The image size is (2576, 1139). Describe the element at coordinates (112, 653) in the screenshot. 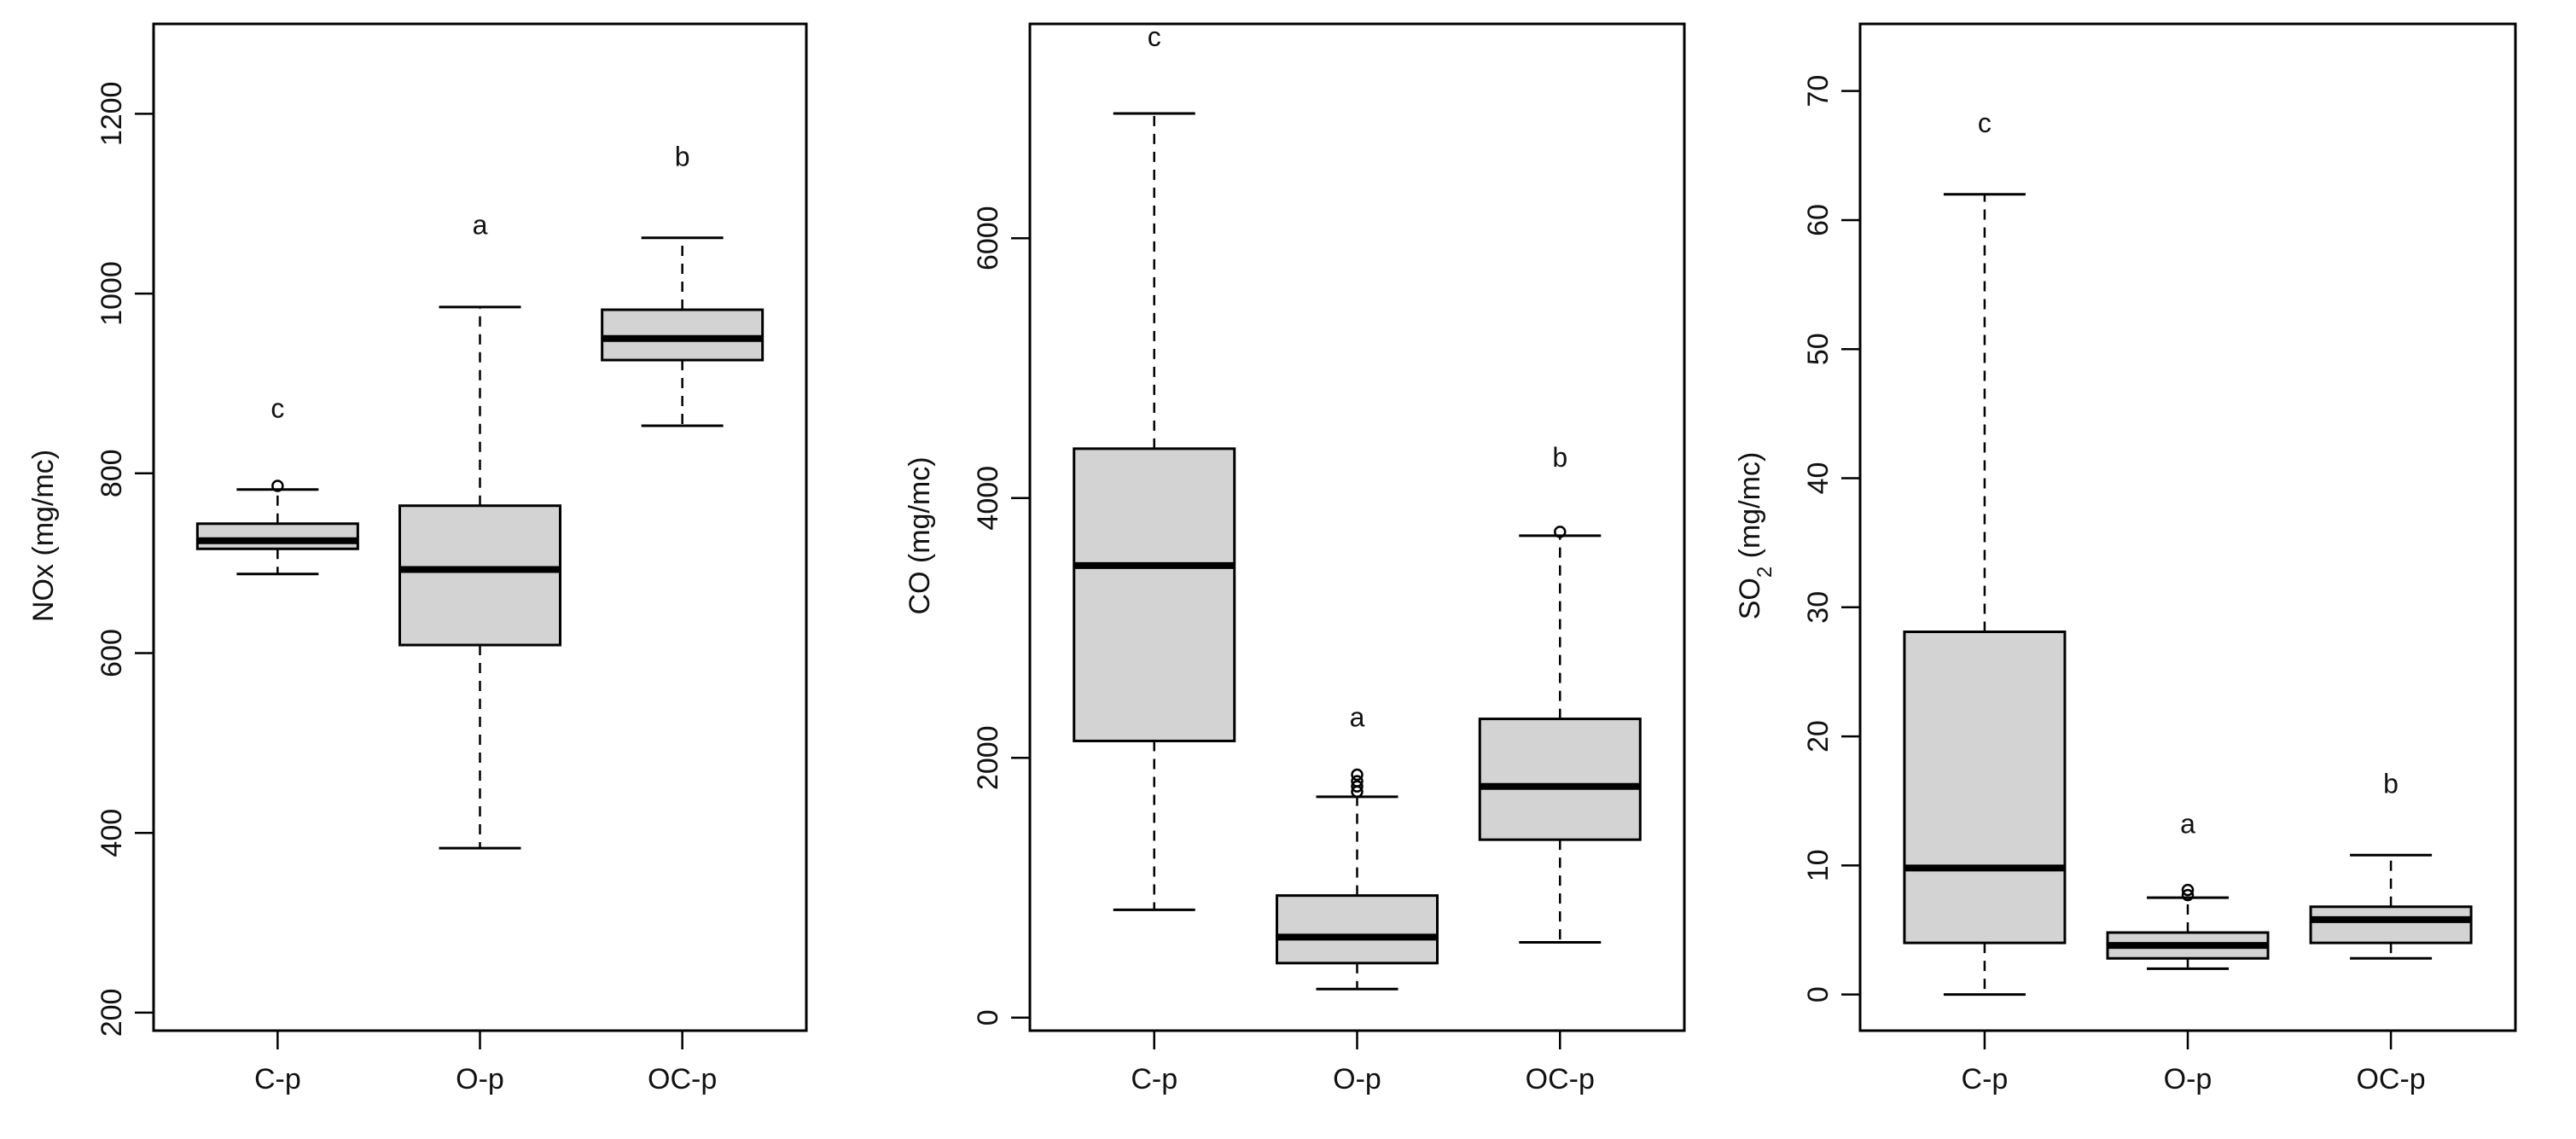

I see `y-tick-label: 600` at that location.